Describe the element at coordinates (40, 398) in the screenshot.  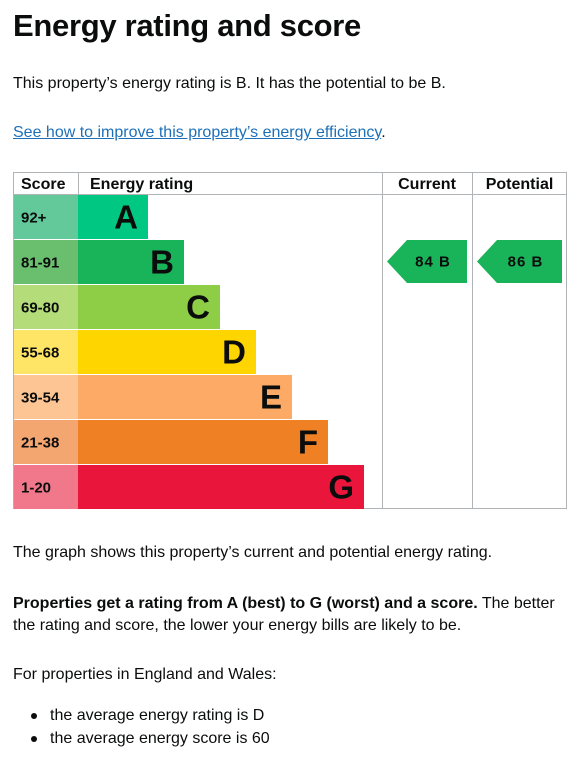
I see `score-label: 39-54` at that location.